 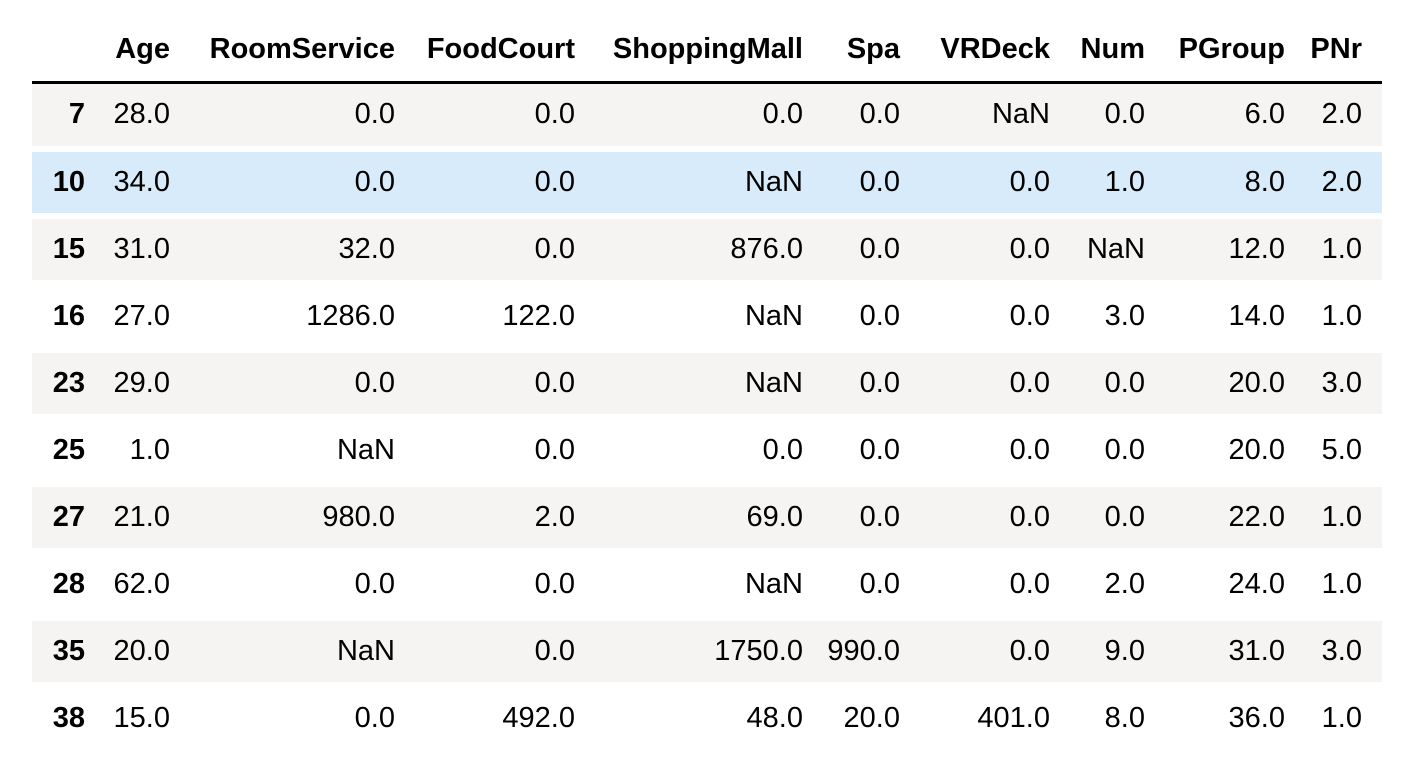 I want to click on cell-roomservice: NaN, so click(x=282, y=452).